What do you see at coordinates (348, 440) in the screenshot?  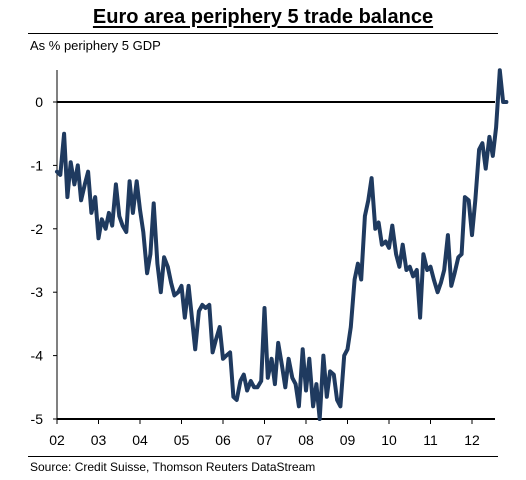 I see `x-tick-label: 09` at bounding box center [348, 440].